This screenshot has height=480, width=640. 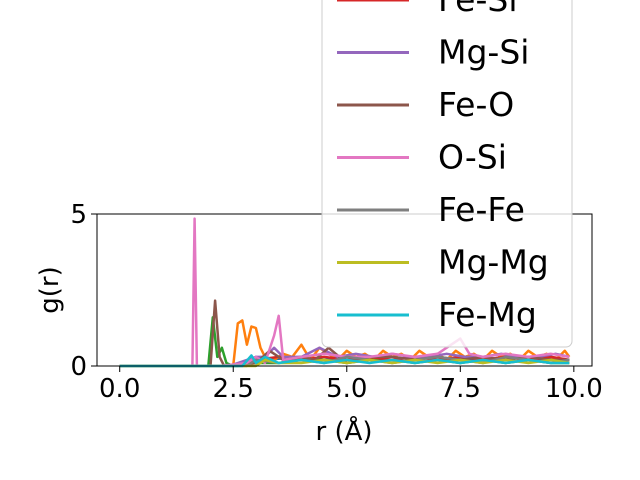 I want to click on y-tick-label: 0, so click(x=78, y=367).